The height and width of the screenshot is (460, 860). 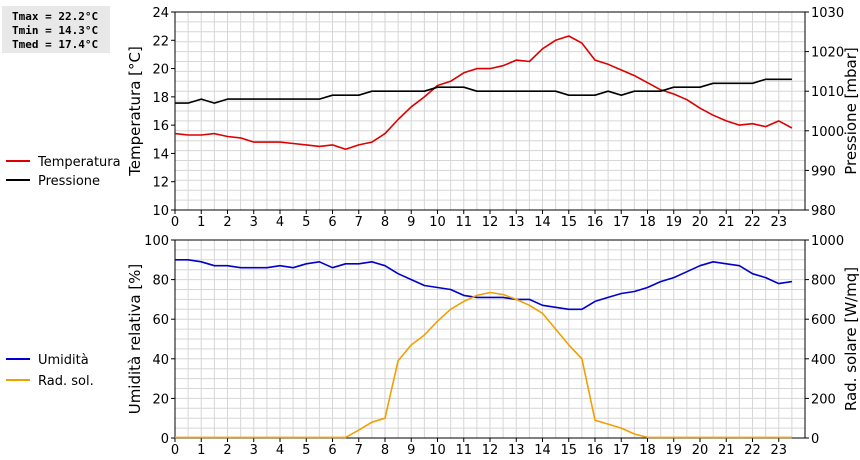 I want to click on top-x-tick-label: 2, so click(x=227, y=222).